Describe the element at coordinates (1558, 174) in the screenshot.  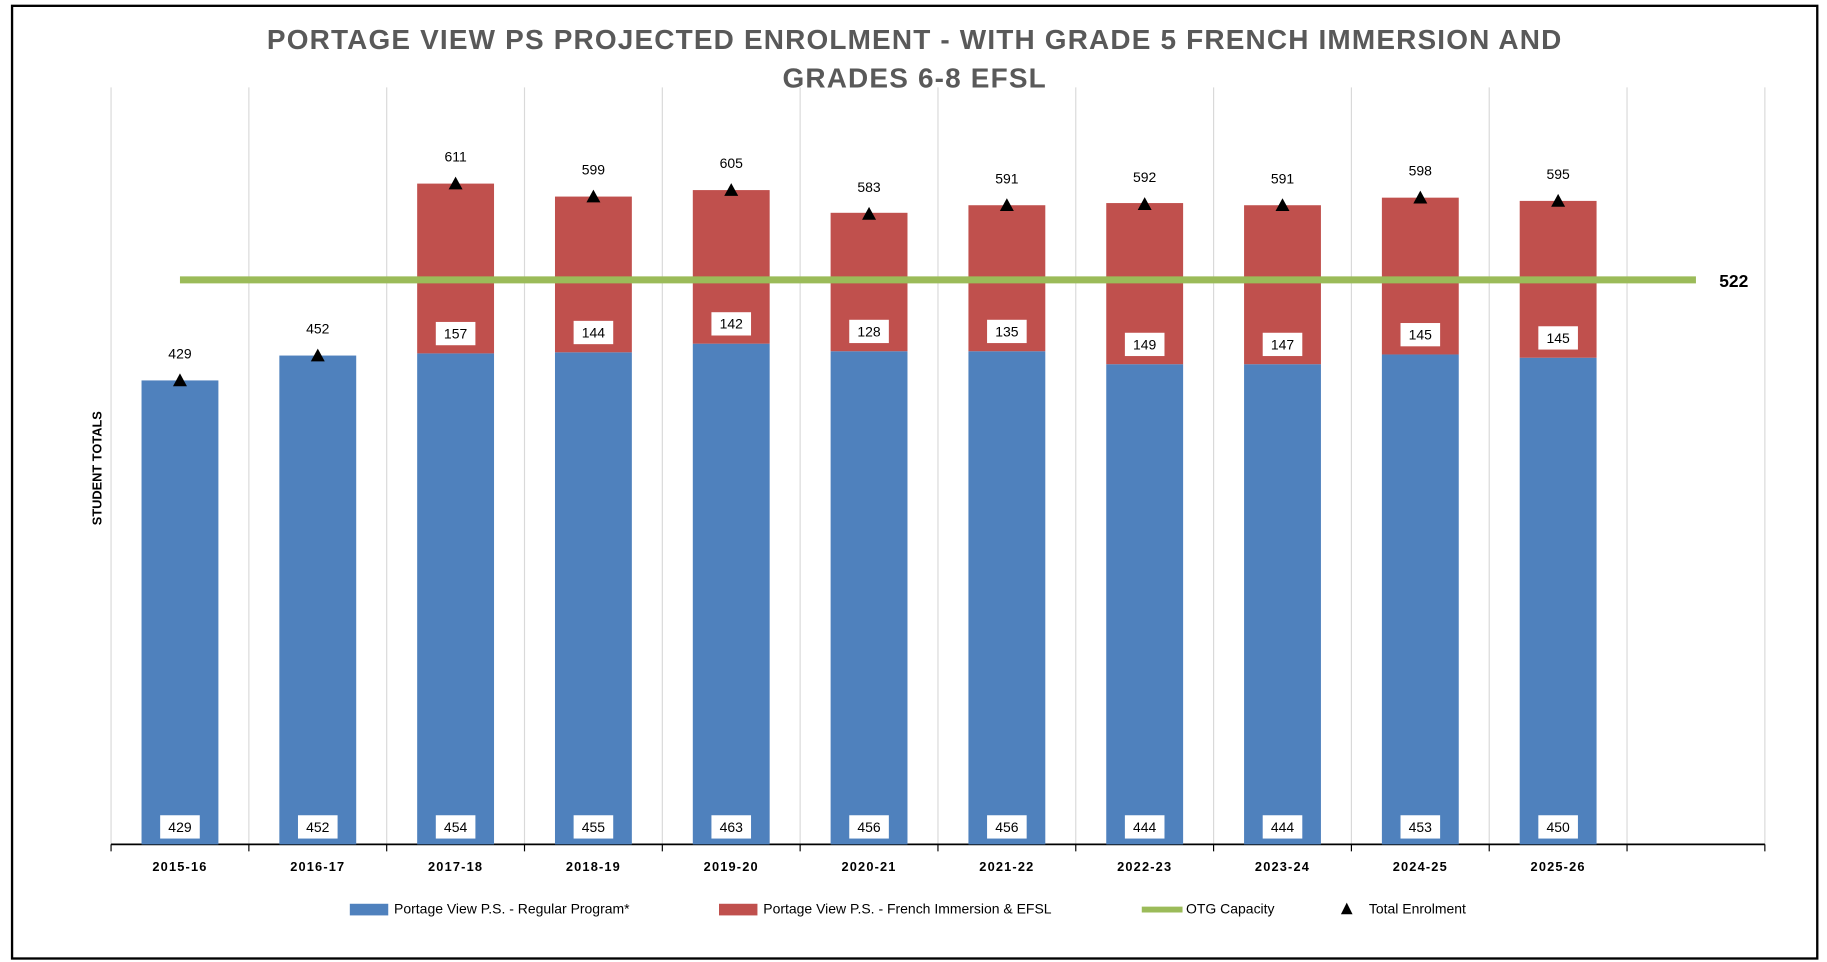
I see `total-label: 595` at that location.